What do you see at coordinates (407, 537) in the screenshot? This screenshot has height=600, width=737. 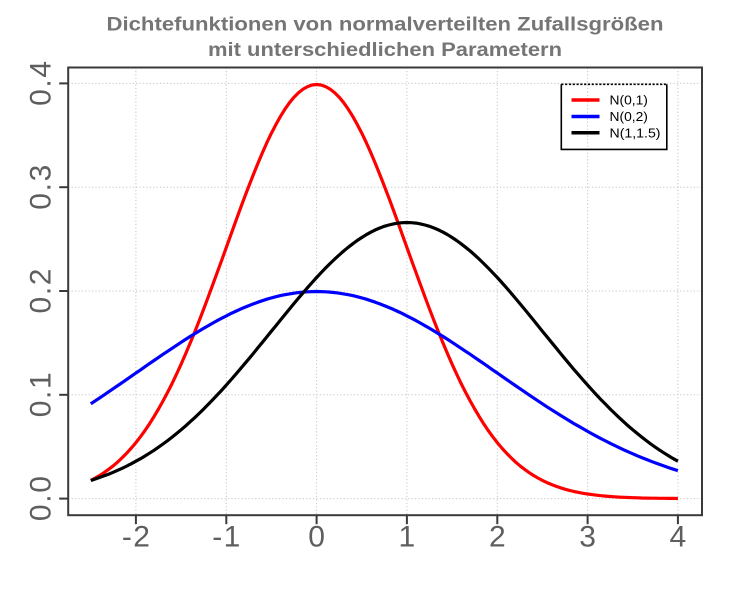 I see `svg-text: 1` at bounding box center [407, 537].